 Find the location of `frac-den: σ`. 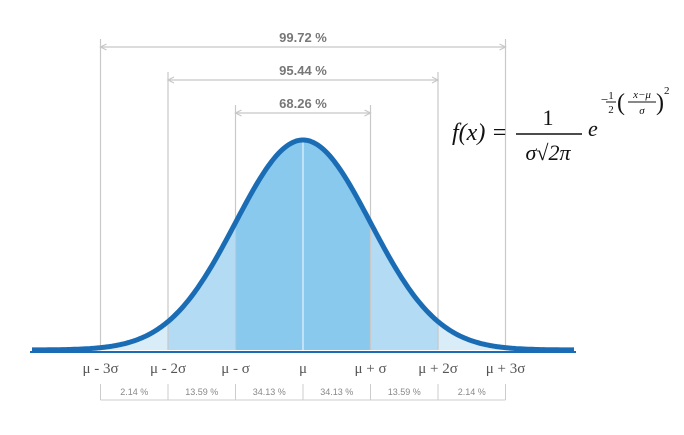

frac-den: σ is located at coordinates (642, 111).